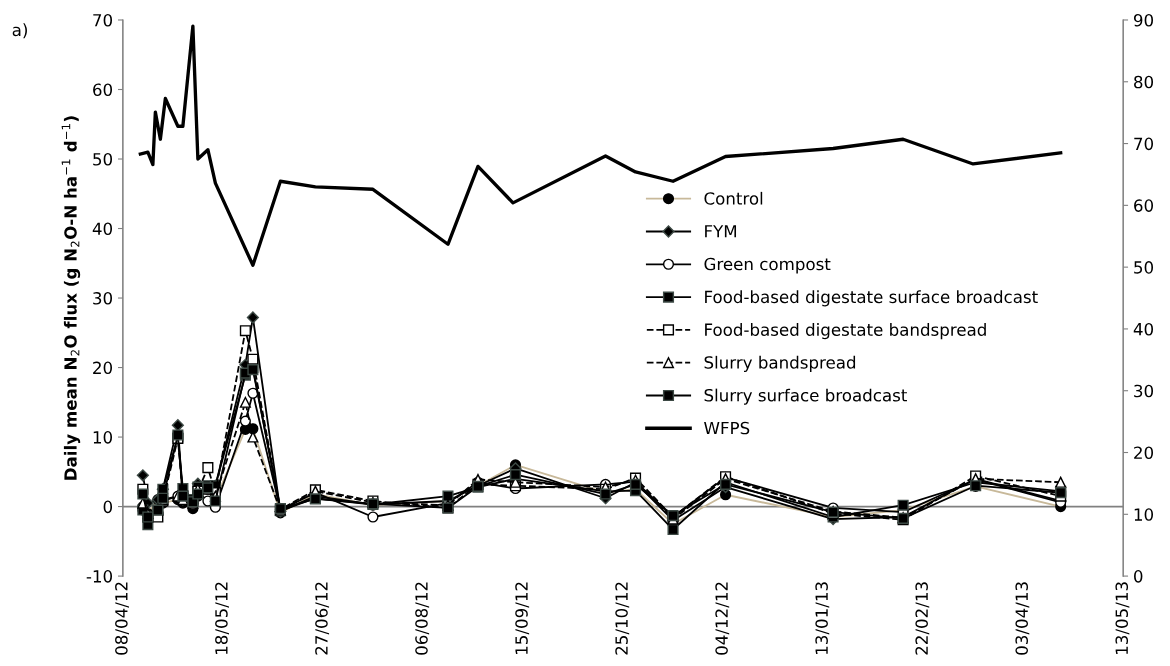 This screenshot has width=1170, height=666. What do you see at coordinates (733, 198) in the screenshot?
I see `legend-label: Control` at bounding box center [733, 198].